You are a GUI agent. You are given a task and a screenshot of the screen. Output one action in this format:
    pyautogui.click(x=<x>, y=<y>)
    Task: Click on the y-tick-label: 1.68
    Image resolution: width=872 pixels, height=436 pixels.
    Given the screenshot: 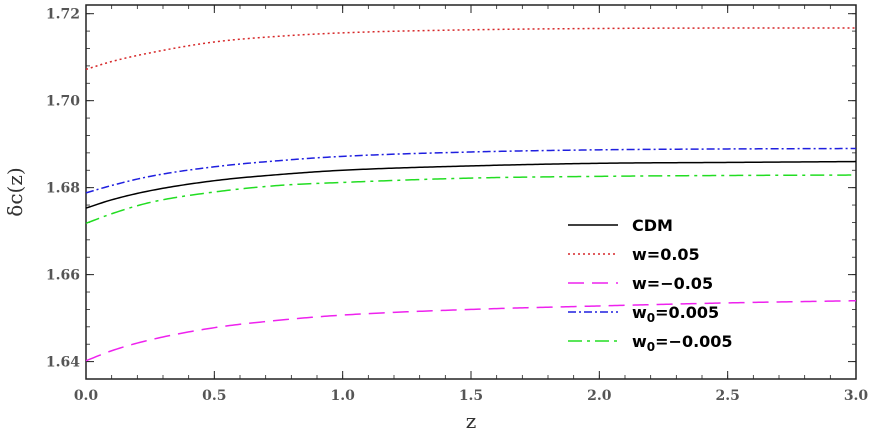 What is the action you would take?
    pyautogui.click(x=63, y=189)
    